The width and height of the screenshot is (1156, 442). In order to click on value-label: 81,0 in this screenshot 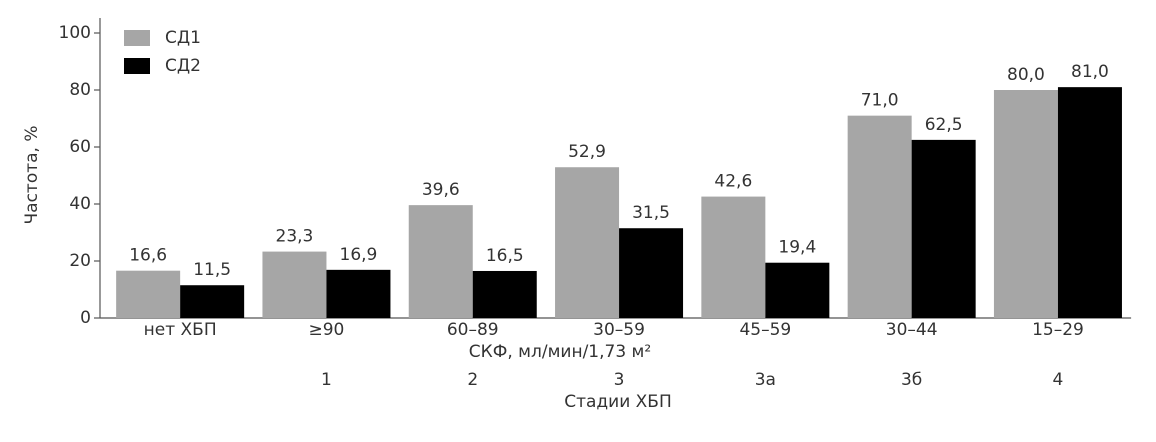, I will do `click(1090, 72)`.